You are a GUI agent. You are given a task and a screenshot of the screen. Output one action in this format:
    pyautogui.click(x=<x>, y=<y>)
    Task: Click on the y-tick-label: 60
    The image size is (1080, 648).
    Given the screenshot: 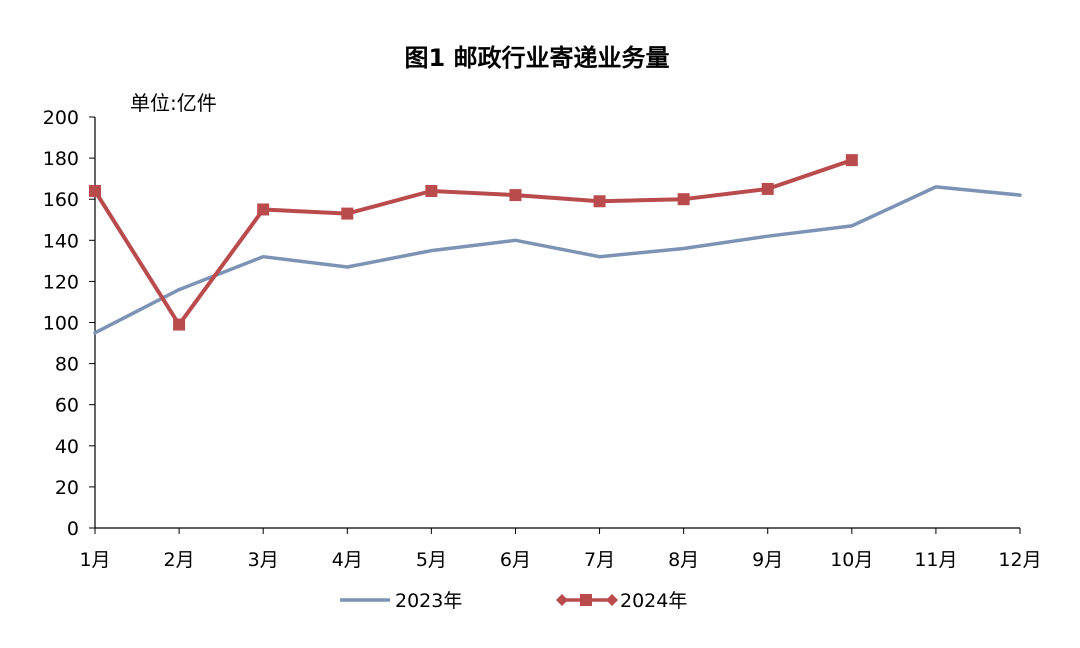 What is the action you would take?
    pyautogui.click(x=67, y=406)
    